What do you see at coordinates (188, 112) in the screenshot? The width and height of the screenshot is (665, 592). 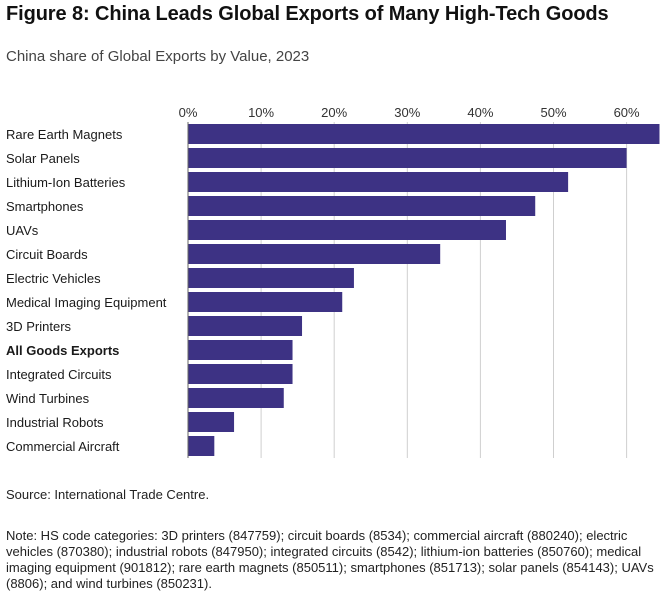 I see `x-tick-label: 0%` at bounding box center [188, 112].